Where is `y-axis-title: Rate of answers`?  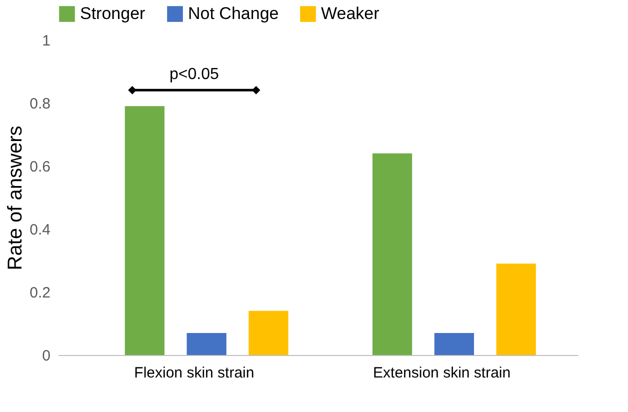
y-axis-title: Rate of answers is located at coordinates (15, 198).